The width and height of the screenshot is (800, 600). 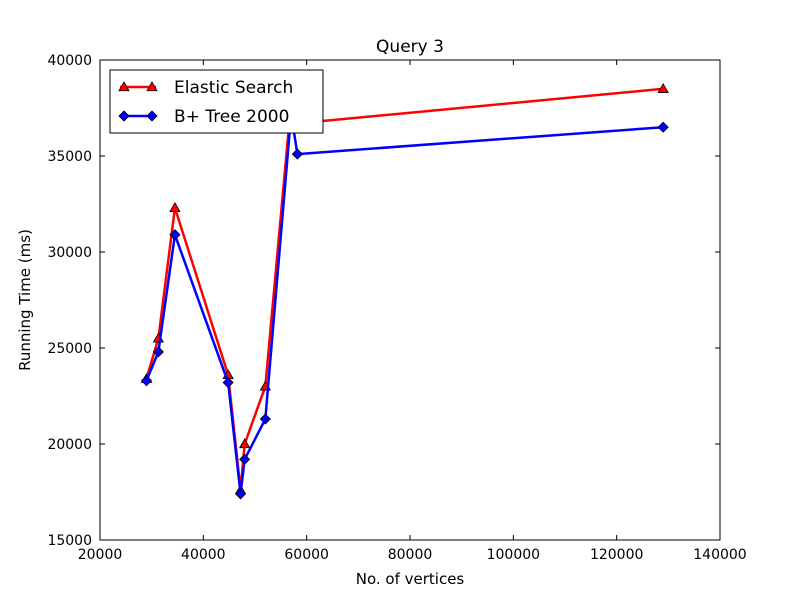 I want to click on y-tick-label: 20000, so click(x=69, y=445).